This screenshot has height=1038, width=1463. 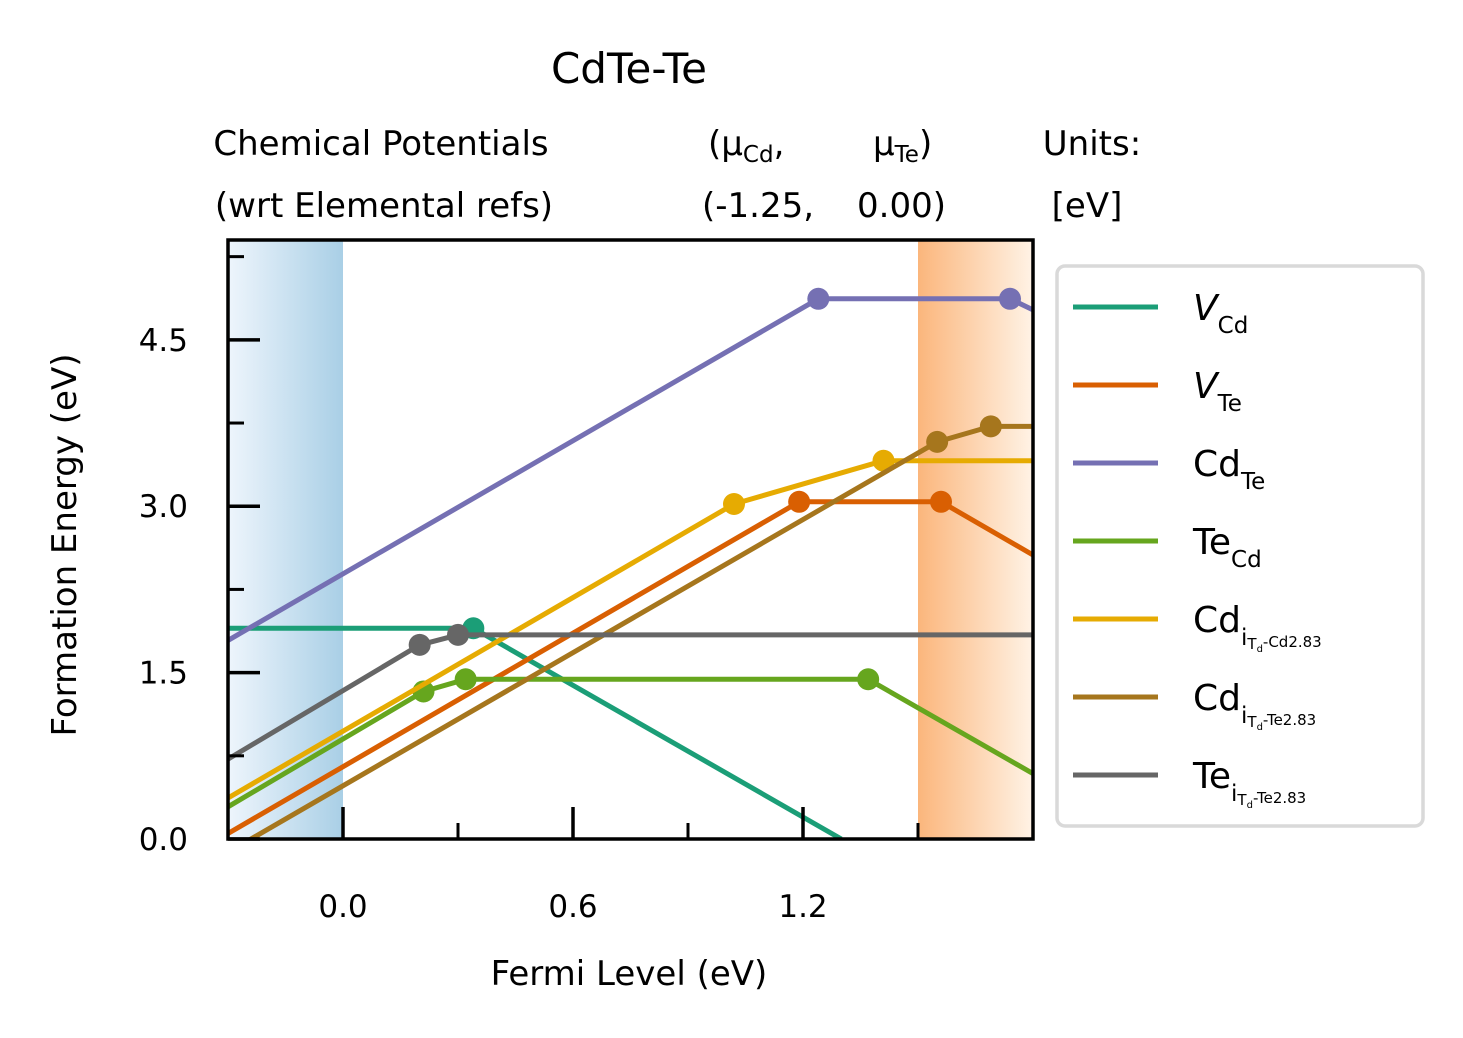 What do you see at coordinates (572, 907) in the screenshot?
I see `x-tick-label: 0.6` at bounding box center [572, 907].